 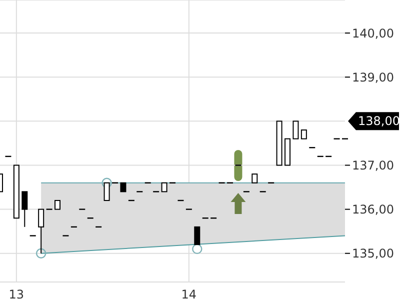 I want to click on x-tick-label: 14, so click(x=189, y=294).